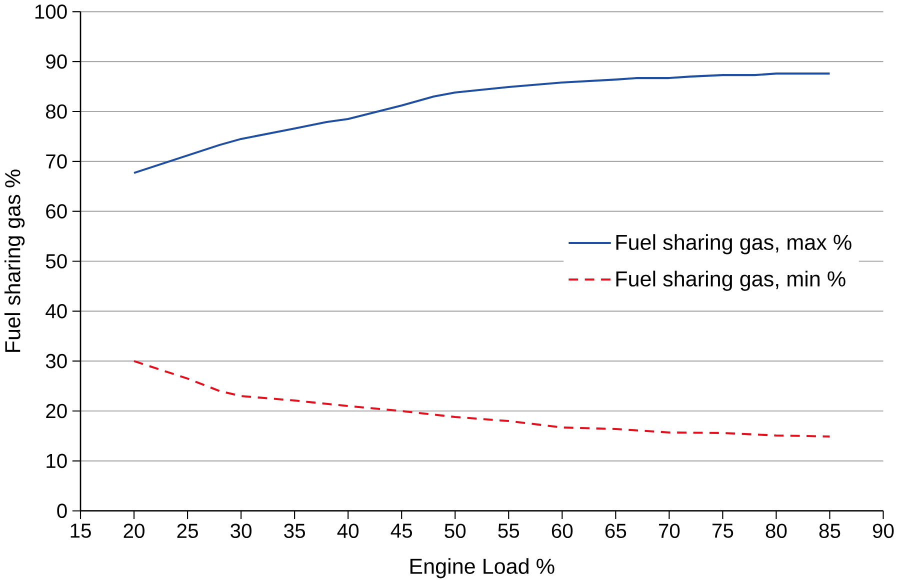 This screenshot has width=899, height=583. I want to click on y-axis-title: Fuel sharing gas %, so click(14, 261).